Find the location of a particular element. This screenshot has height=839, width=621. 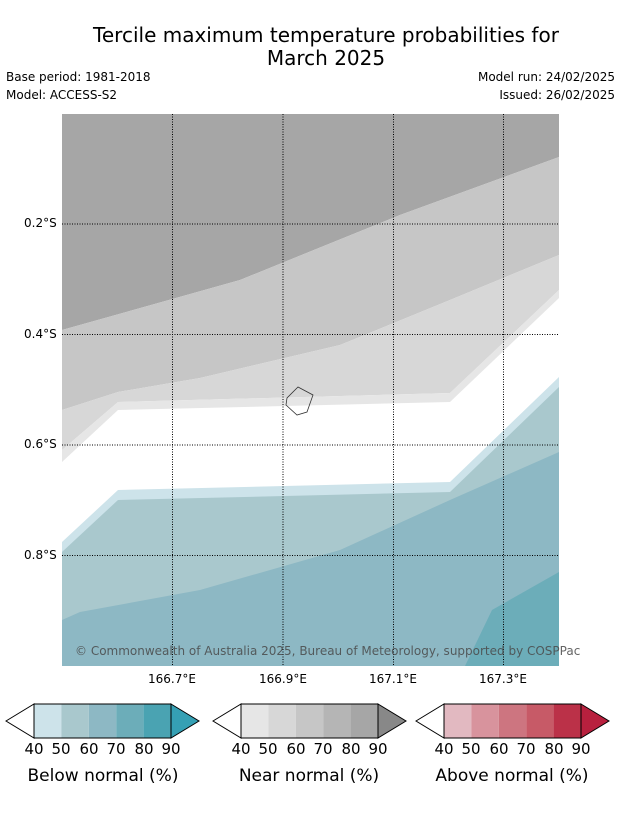

below-tick-60: 60 is located at coordinates (89, 749).